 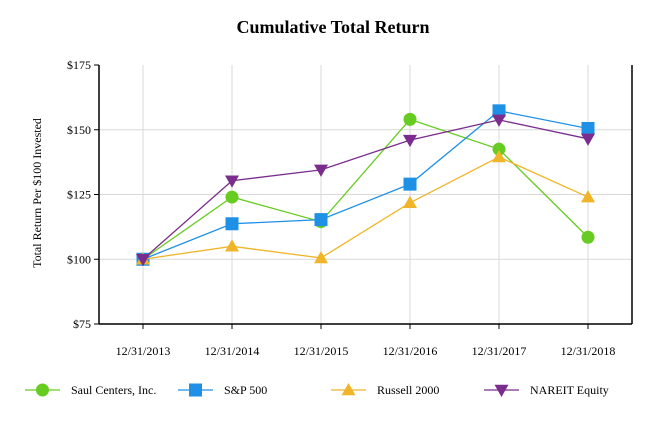 What do you see at coordinates (588, 351) in the screenshot?
I see `x-tick-label: 12/31/2018` at bounding box center [588, 351].